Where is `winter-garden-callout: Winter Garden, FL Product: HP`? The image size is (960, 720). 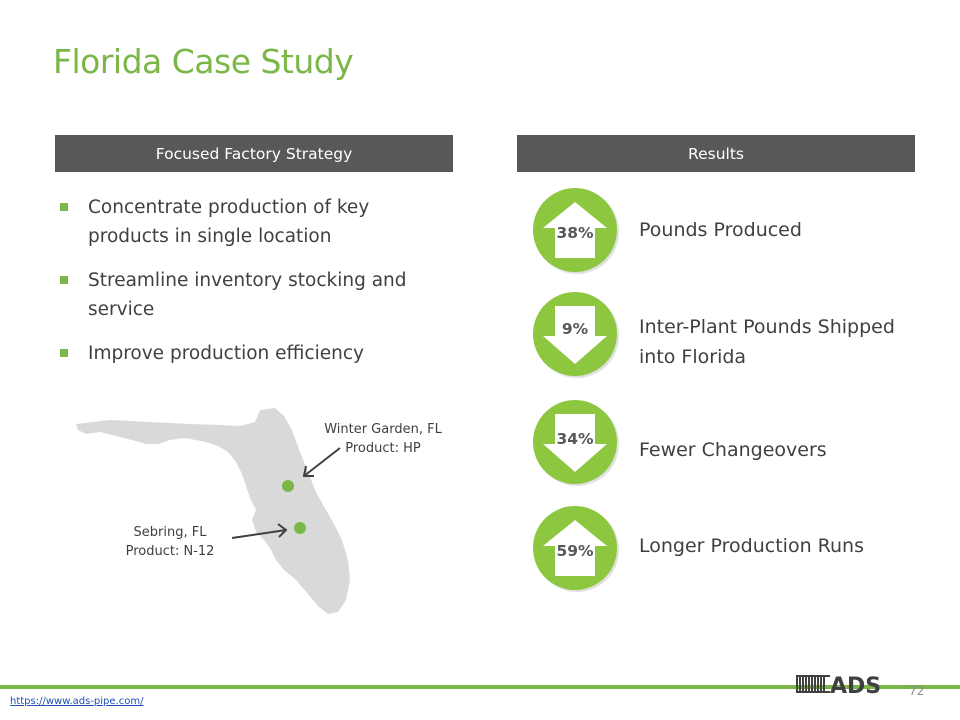 winter-garden-callout: Winter Garden, FL Product: HP is located at coordinates (383, 439).